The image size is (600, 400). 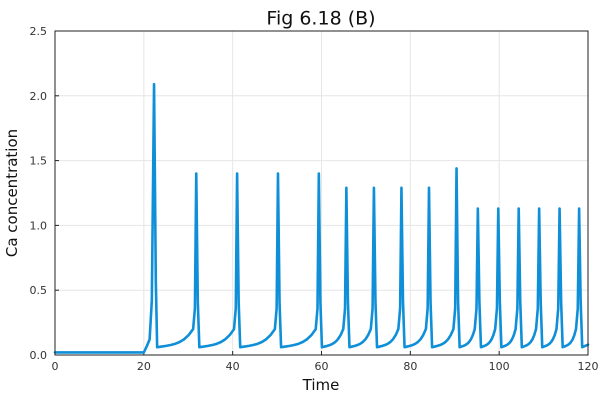 I want to click on x-tick-label: 80, so click(x=410, y=366).